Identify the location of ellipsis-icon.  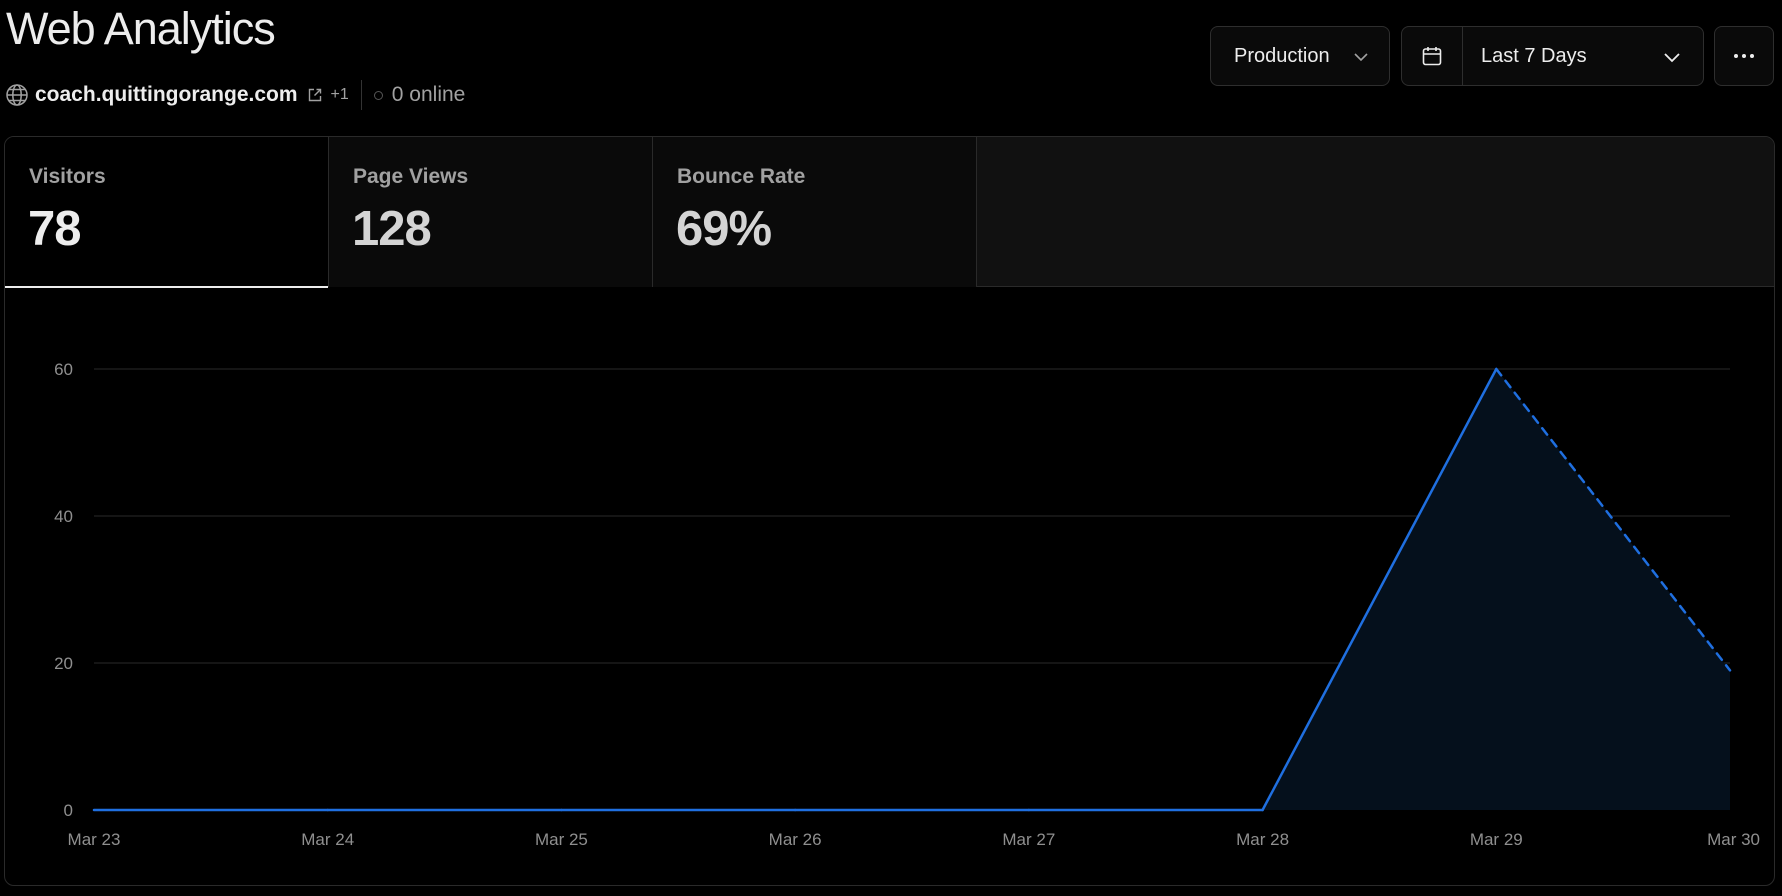
(1744, 56).